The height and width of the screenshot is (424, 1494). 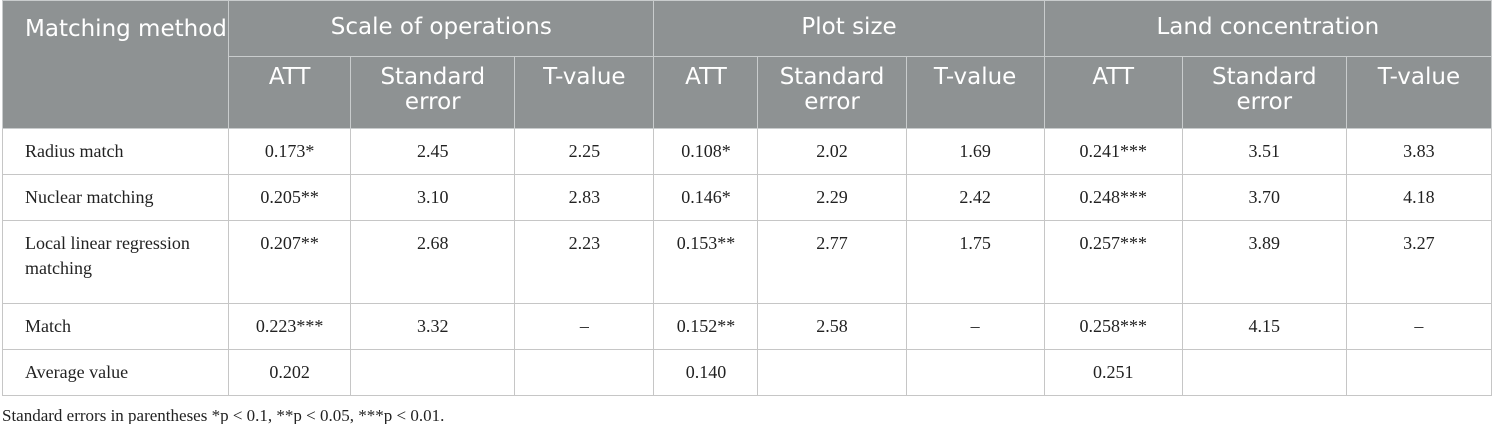 What do you see at coordinates (290, 326) in the screenshot?
I see `table-cell: 0.223***` at bounding box center [290, 326].